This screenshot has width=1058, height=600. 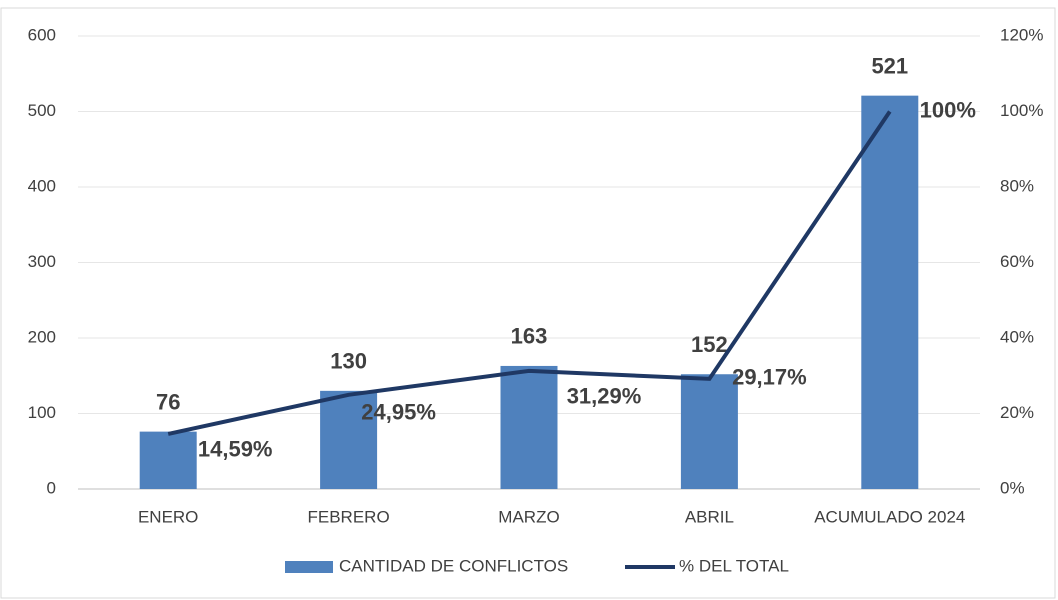 I want to click on y2-tick-label: 0%, so click(x=1012, y=487).